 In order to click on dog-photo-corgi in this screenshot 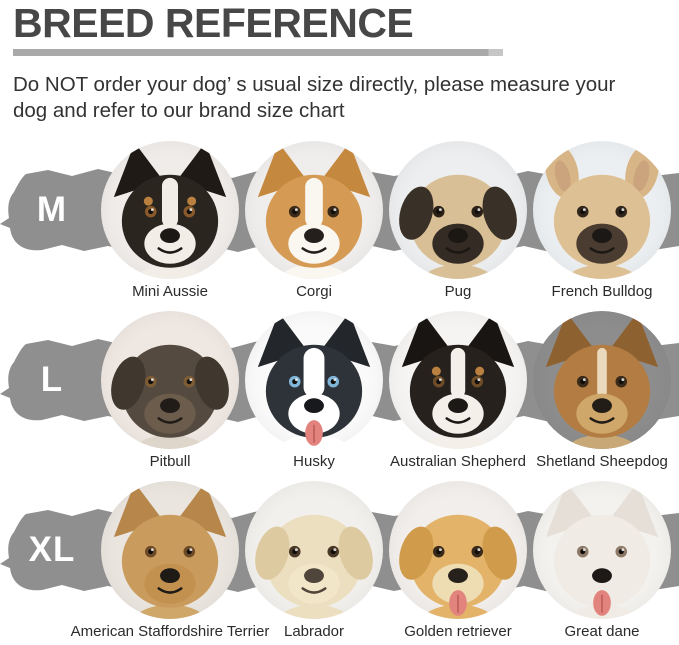, I will do `click(314, 210)`.